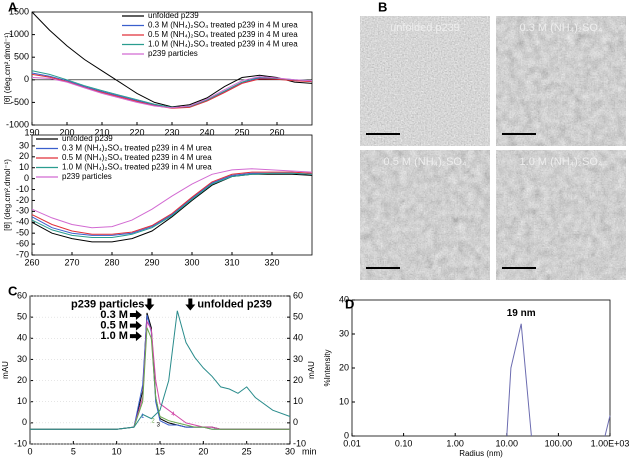  What do you see at coordinates (143, 417) in the screenshot?
I see `annotation: 1` at bounding box center [143, 417].